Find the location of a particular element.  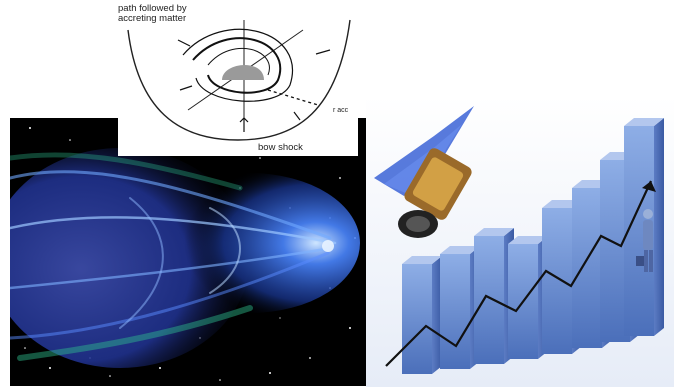

path-label-line2: accreting matter is located at coordinates (152, 18).